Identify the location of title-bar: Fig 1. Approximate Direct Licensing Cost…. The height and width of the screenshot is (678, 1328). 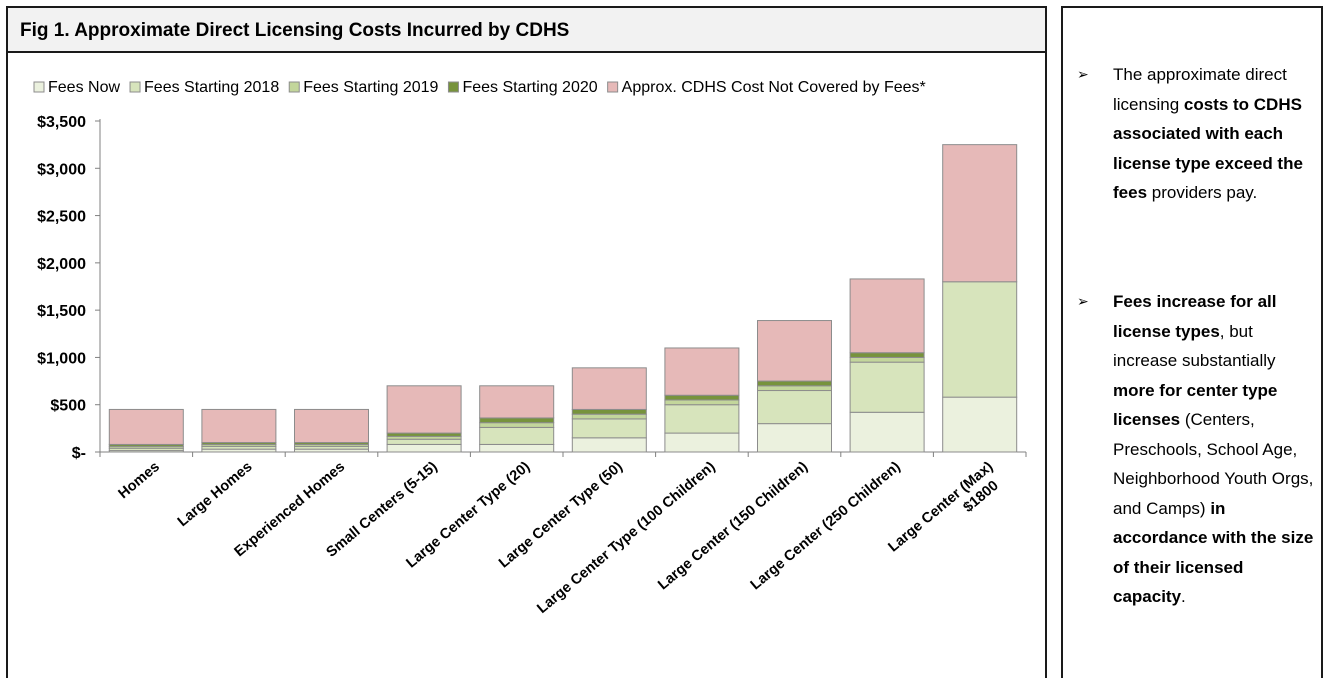
(526, 30).